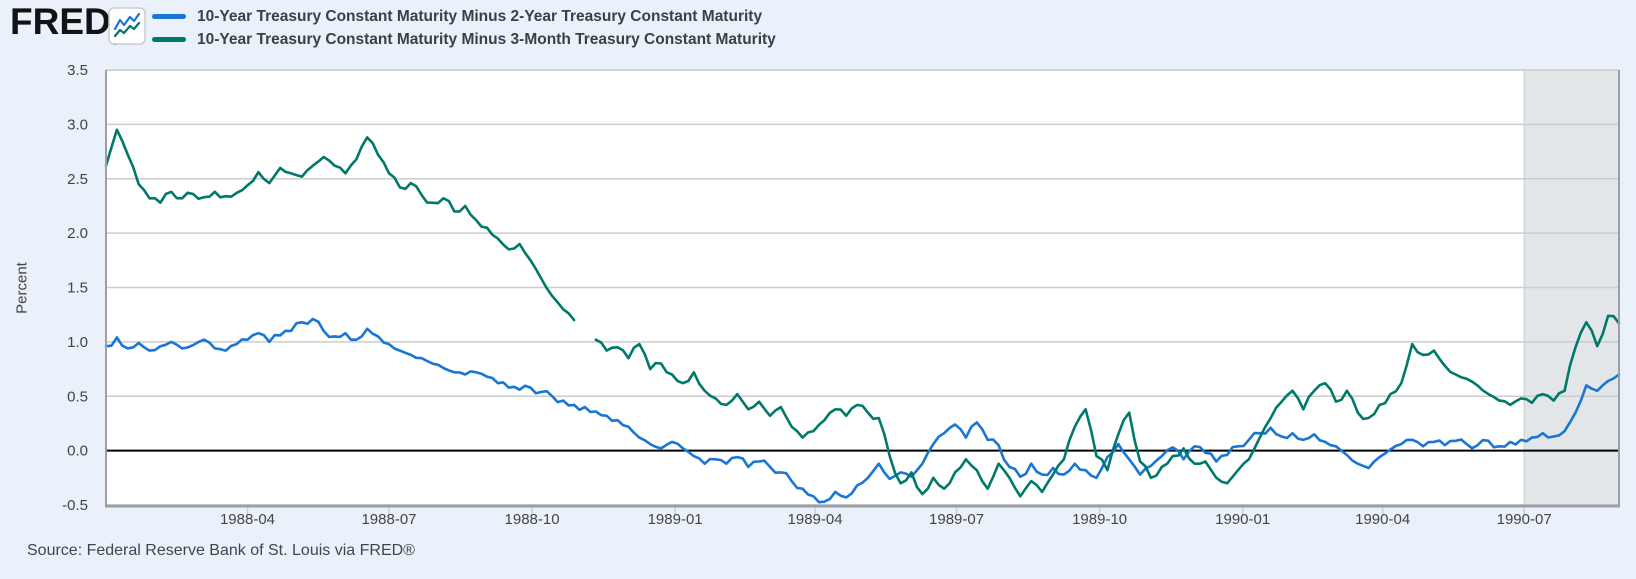 This screenshot has width=1636, height=579. I want to click on y-tick-label: 2.0, so click(77, 233).